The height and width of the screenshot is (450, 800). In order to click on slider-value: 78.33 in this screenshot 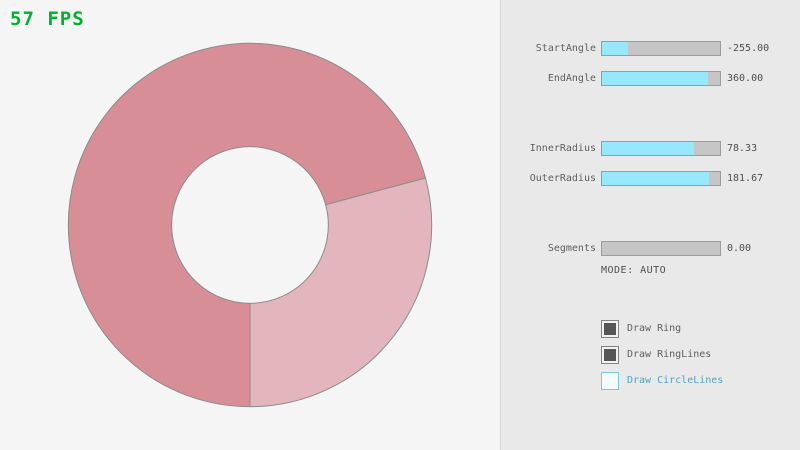, I will do `click(742, 148)`.